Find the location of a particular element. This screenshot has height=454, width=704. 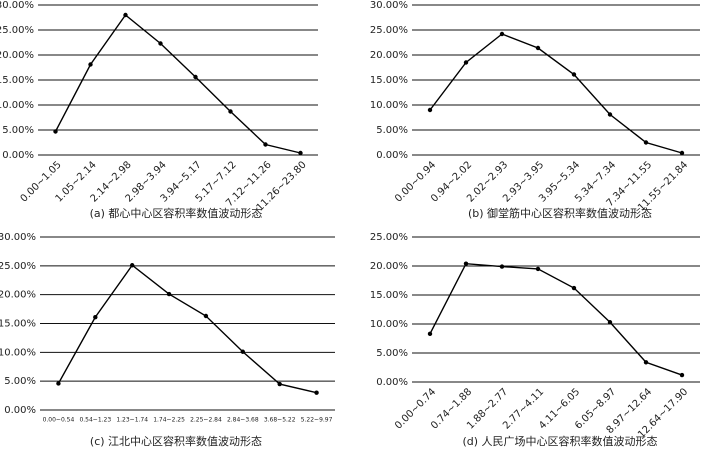

x-tick-label: 3.68~5.22 is located at coordinates (280, 420).